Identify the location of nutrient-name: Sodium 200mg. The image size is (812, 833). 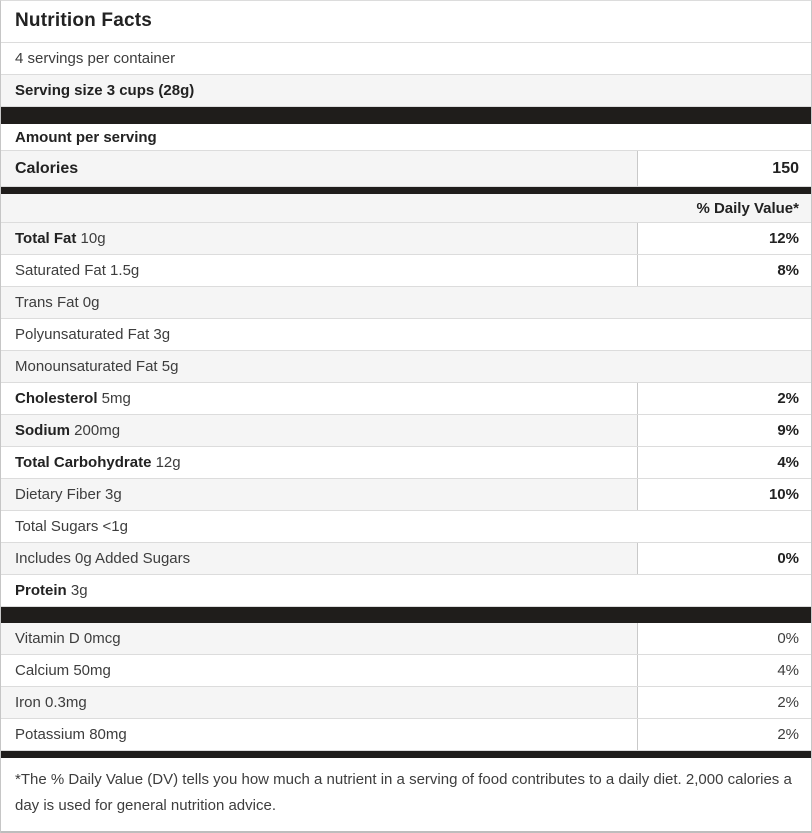
(319, 430).